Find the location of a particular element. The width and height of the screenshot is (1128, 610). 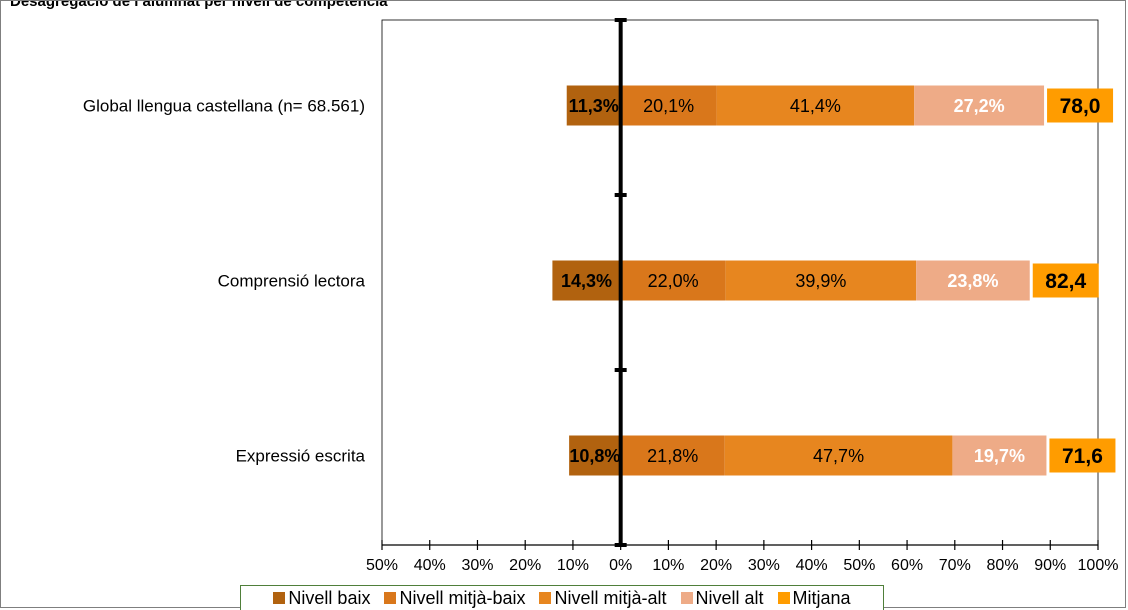

data-label: 21,8% is located at coordinates (672, 456).